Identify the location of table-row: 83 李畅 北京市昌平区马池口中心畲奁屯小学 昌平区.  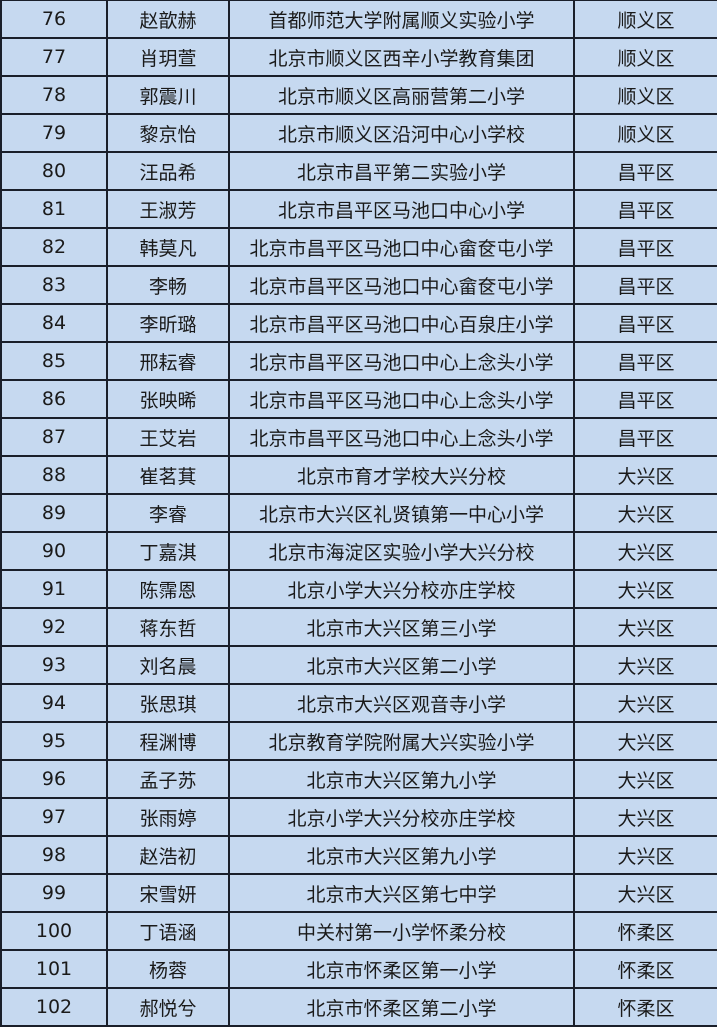
(358, 285).